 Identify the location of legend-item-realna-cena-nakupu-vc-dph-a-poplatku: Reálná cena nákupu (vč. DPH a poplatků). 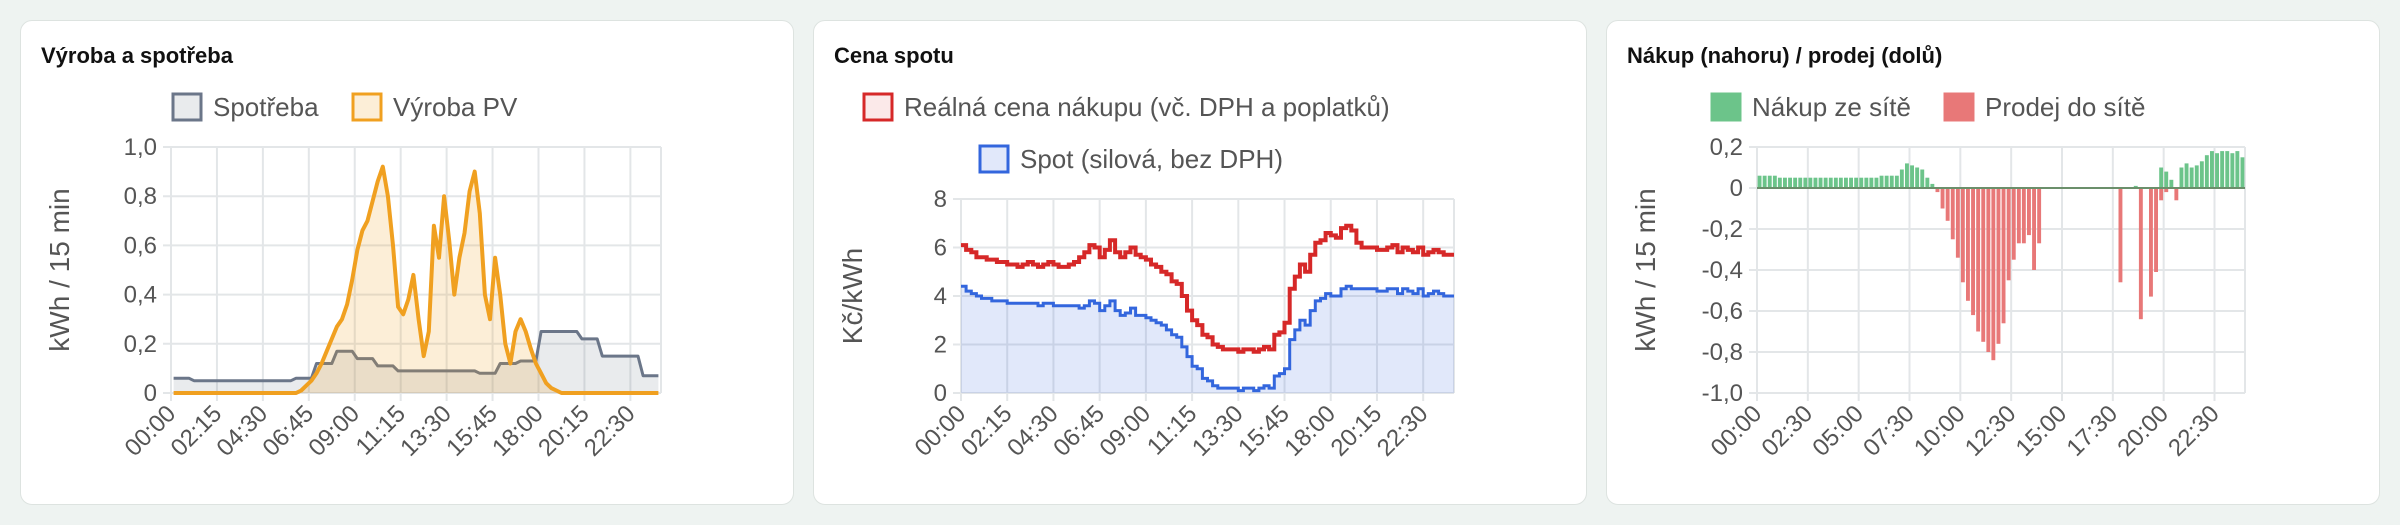
(1126, 107).